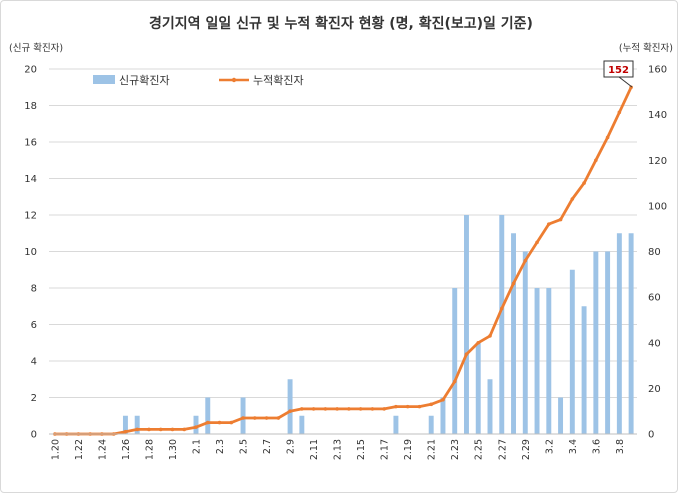  I want to click on callout-text: 152, so click(618, 70).